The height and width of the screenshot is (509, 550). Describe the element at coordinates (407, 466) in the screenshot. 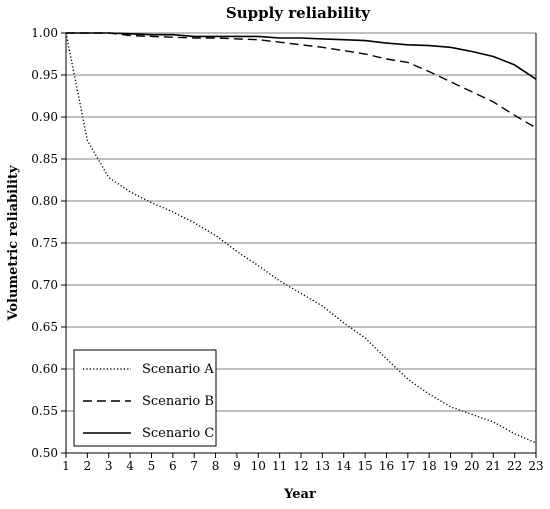

I see `x-tick-label: 17` at that location.